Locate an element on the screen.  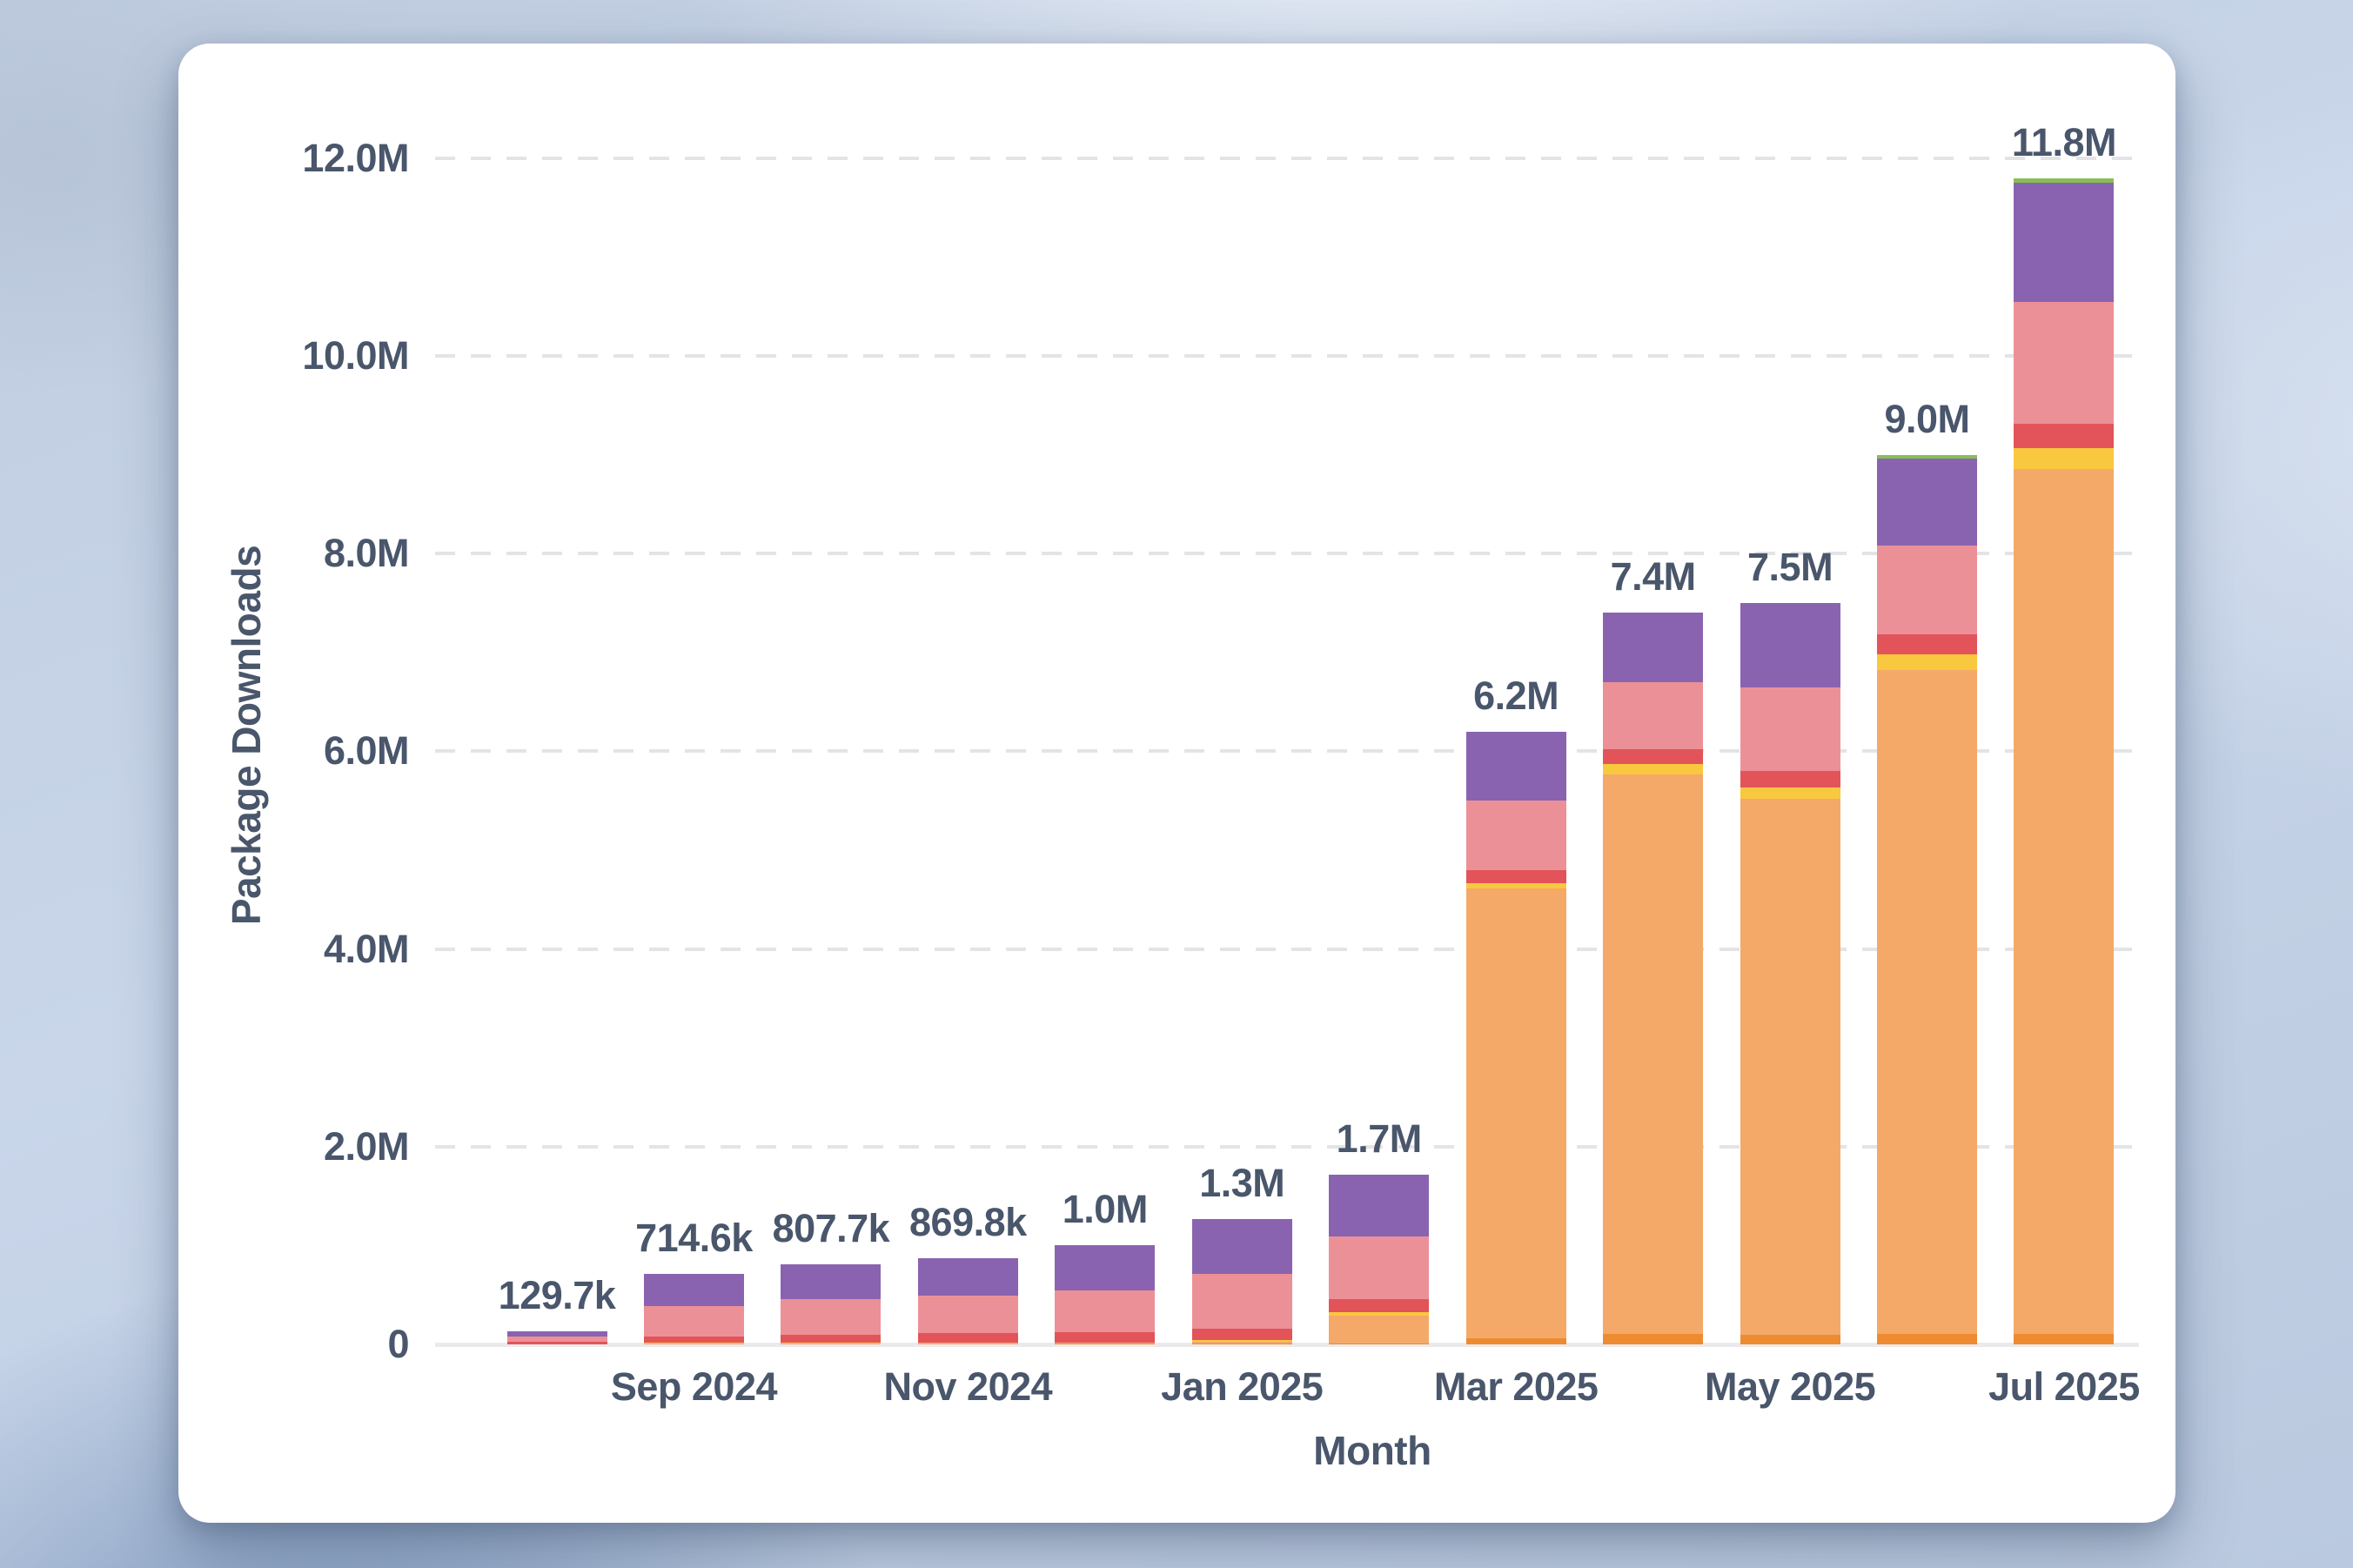
y-tick-label: 12.0M is located at coordinates (355, 158).